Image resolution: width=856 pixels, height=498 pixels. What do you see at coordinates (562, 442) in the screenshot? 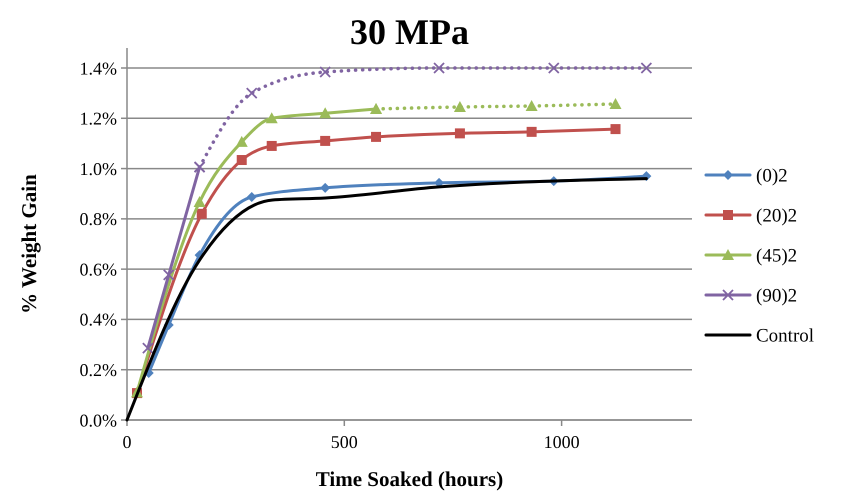
I see `x-tick-label: 1000` at bounding box center [562, 442].